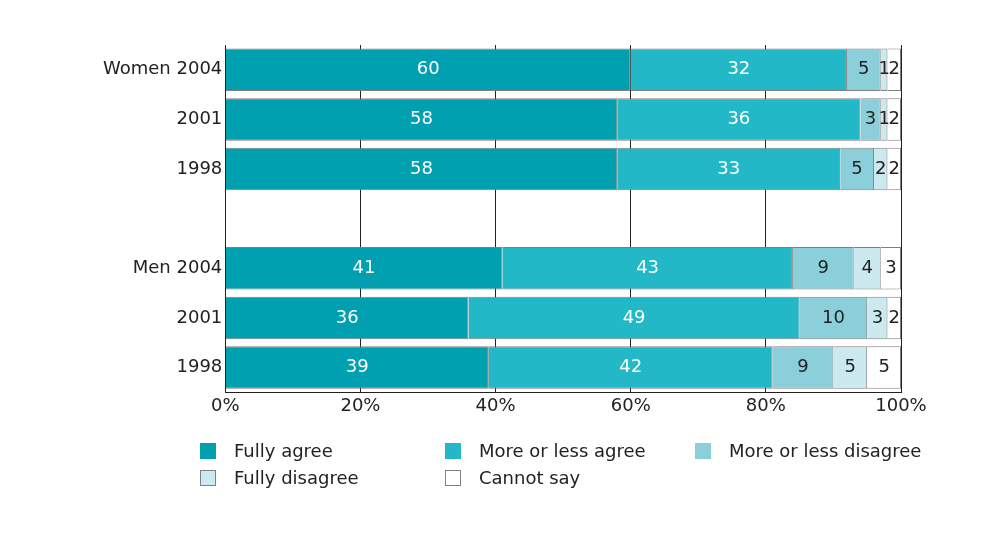 This screenshot has height=534, width=1001. I want to click on data-label: 41, so click(364, 266).